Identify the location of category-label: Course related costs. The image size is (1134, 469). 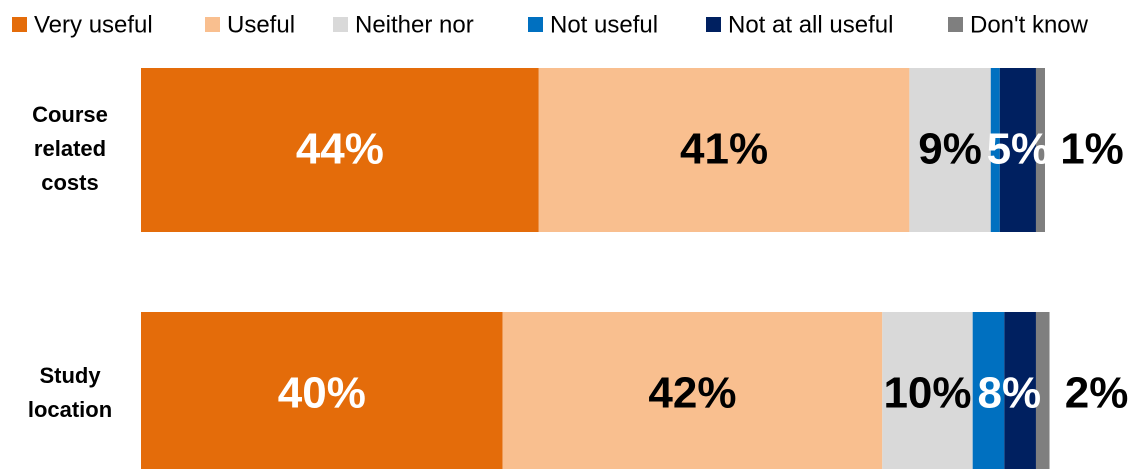
(70, 148).